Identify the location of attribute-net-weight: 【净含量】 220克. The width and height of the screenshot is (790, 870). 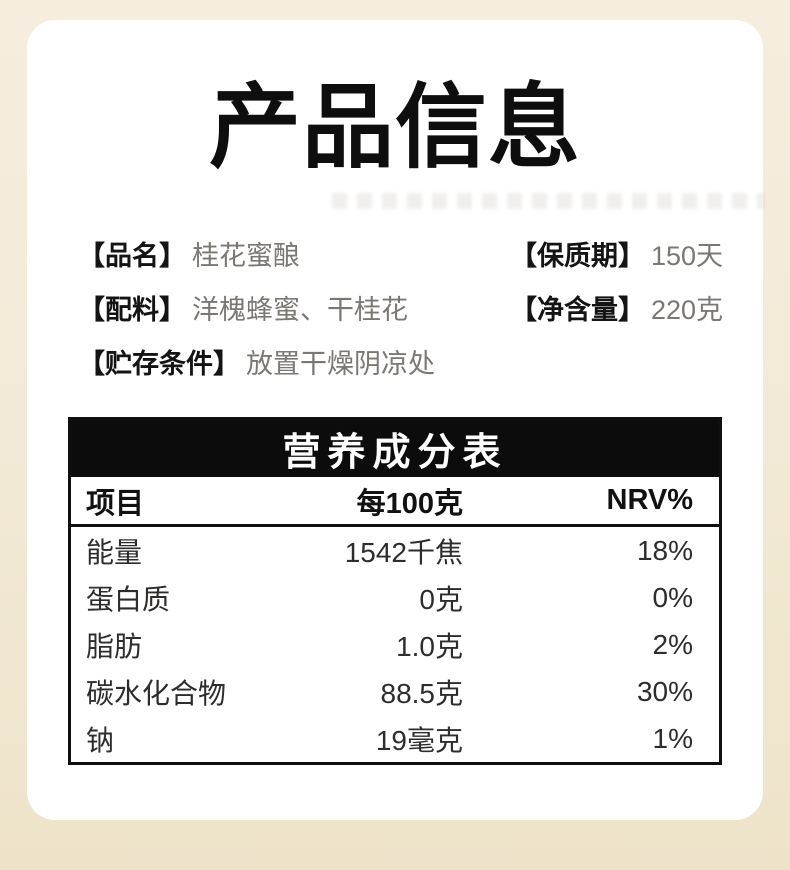
(626, 310).